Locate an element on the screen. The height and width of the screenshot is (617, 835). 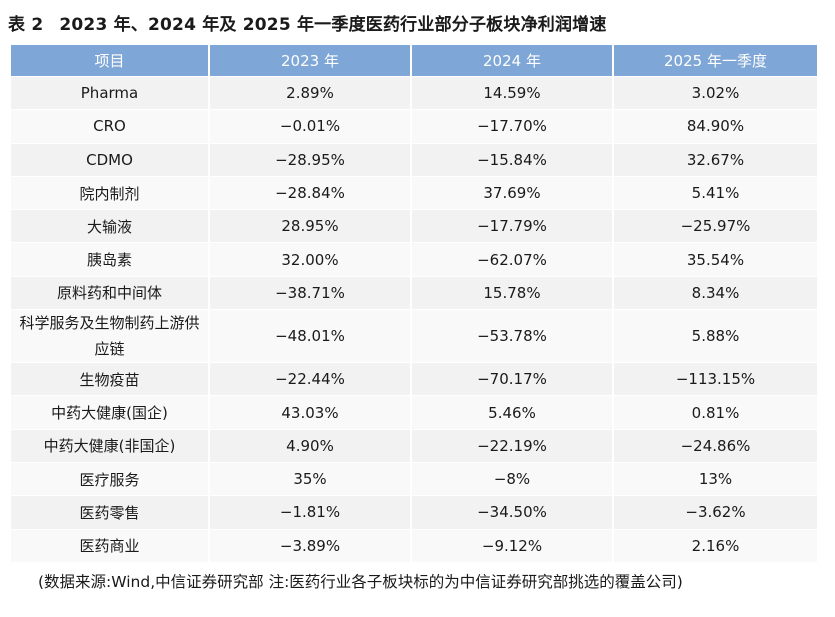
cell-2024: 15.78% is located at coordinates (513, 292).